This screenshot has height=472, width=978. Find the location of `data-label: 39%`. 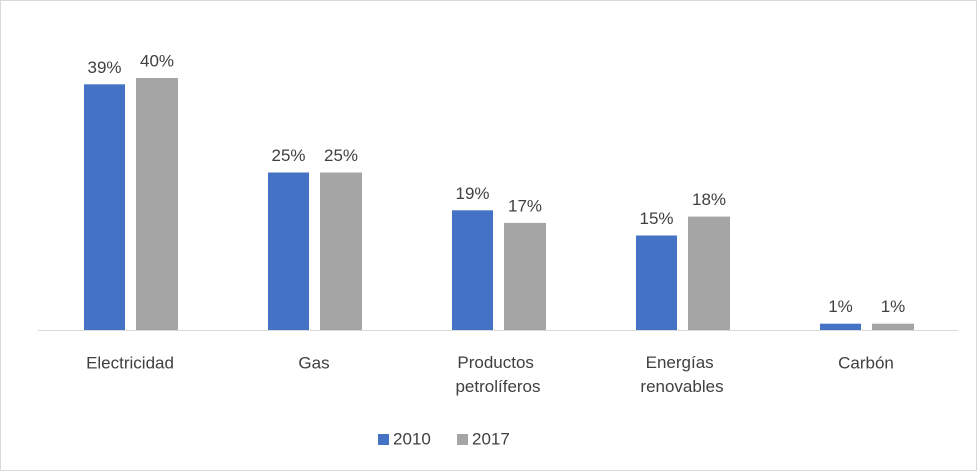

data-label: 39% is located at coordinates (104, 67).